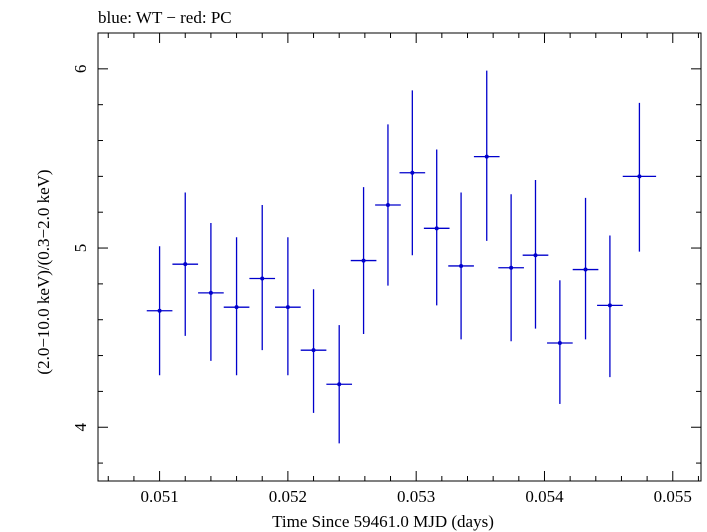 This screenshot has height=532, width=707. Describe the element at coordinates (80, 69) in the screenshot. I see `y-tick-label: 6` at that location.